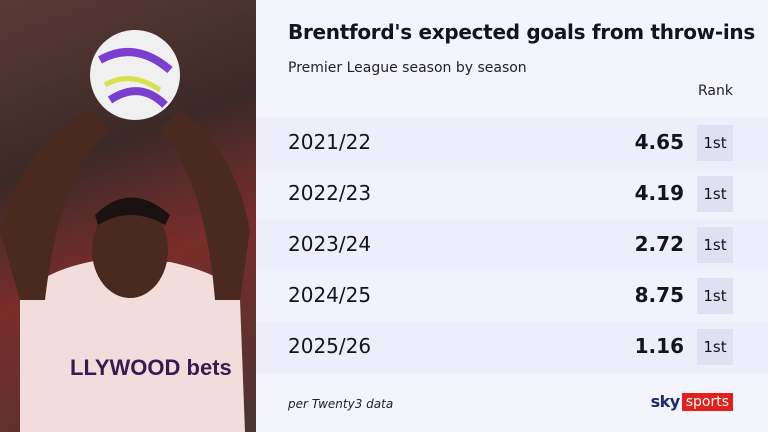 The image size is (768, 432). Describe the element at coordinates (407, 68) in the screenshot. I see `chart-subtitle: Premier League season by season` at that location.